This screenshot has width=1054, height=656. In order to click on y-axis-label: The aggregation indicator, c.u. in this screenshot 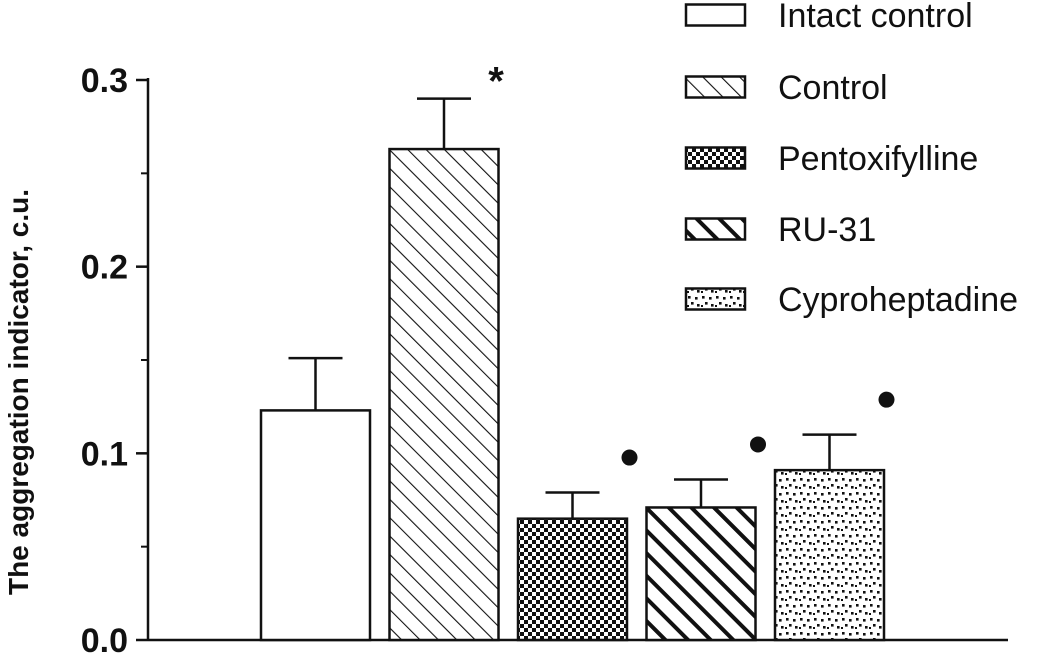, I will do `click(18, 392)`.